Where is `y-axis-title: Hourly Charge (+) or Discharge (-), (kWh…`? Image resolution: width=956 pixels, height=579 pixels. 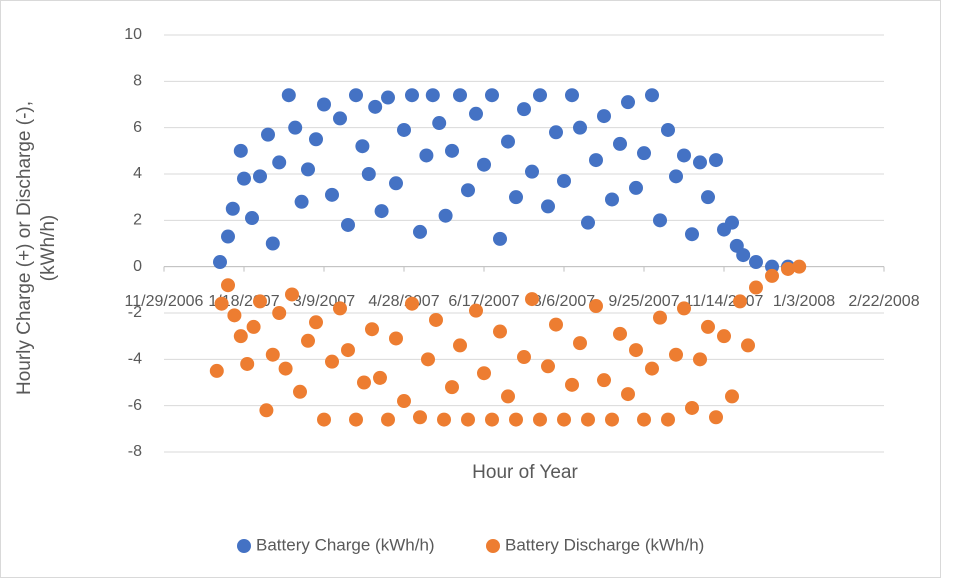
y-axis-title: Hourly Charge (+) or Discharge (-), (kWh… is located at coordinates (36, 248).